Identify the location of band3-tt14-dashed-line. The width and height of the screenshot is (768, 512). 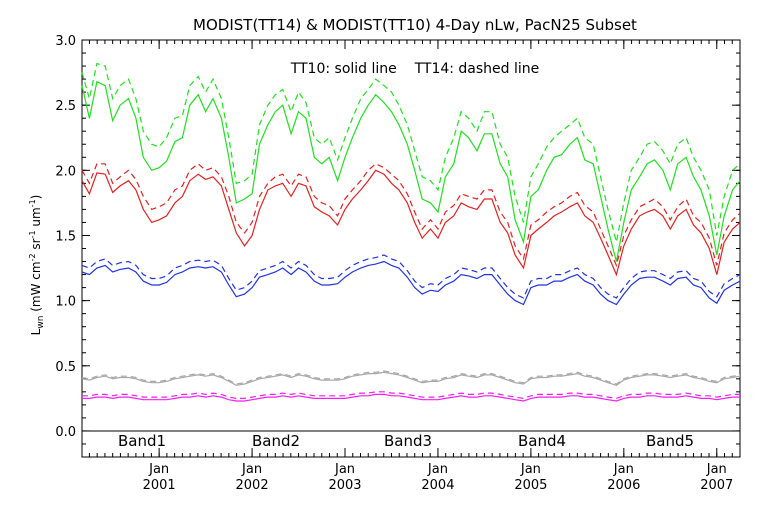
(411, 276).